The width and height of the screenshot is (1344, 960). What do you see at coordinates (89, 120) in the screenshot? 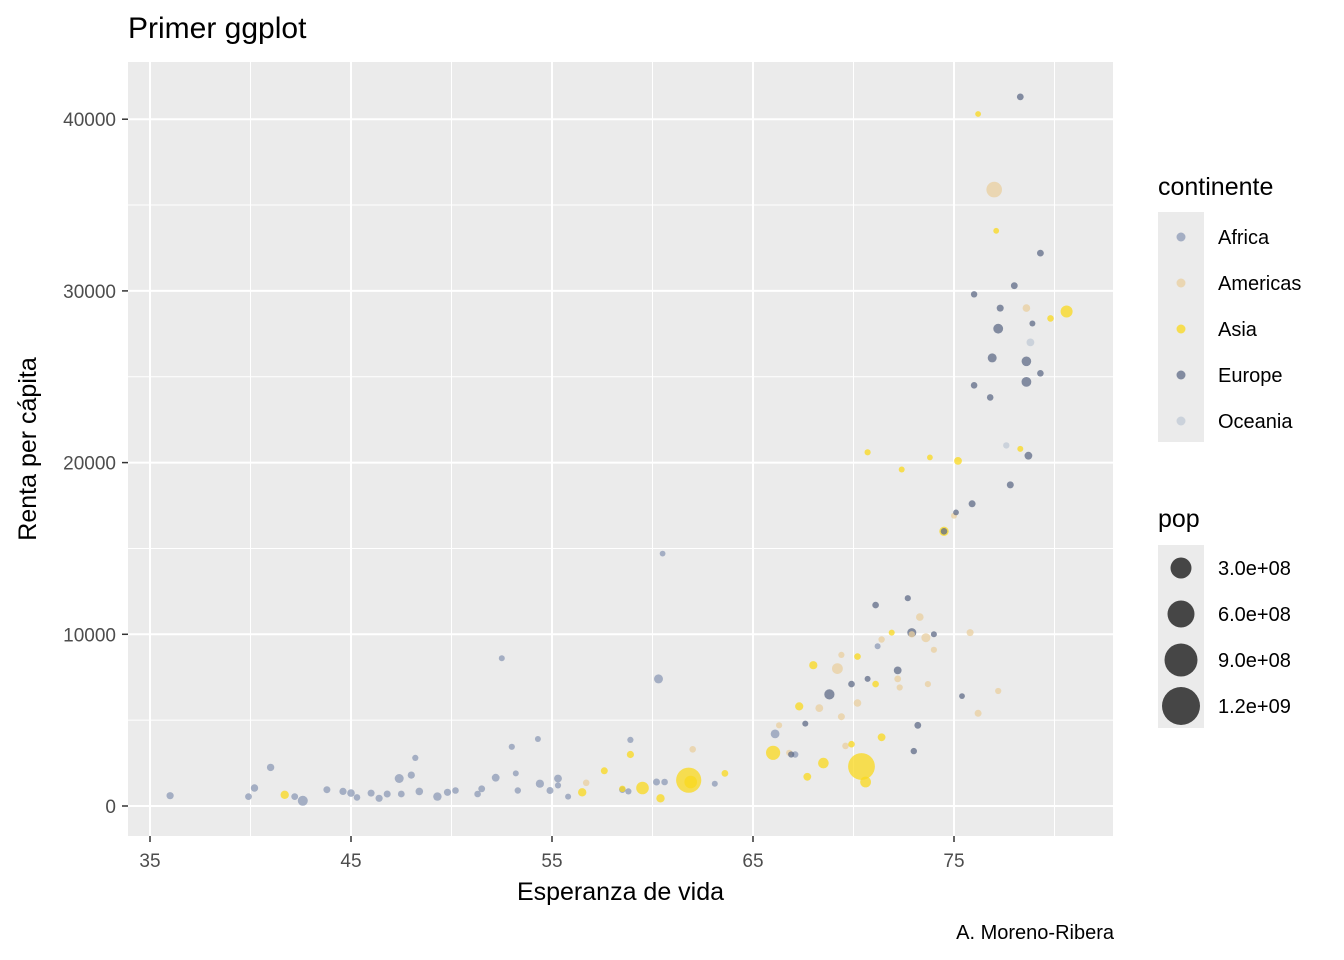
I see `y-tick-label: 40000` at bounding box center [89, 120].